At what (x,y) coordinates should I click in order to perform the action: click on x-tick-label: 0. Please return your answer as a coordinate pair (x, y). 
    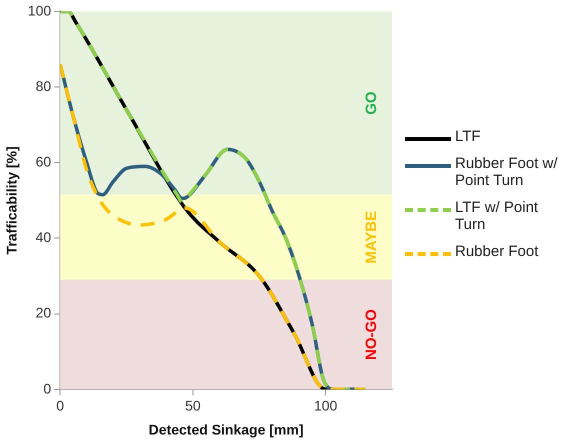
    Looking at the image, I should click on (60, 406).